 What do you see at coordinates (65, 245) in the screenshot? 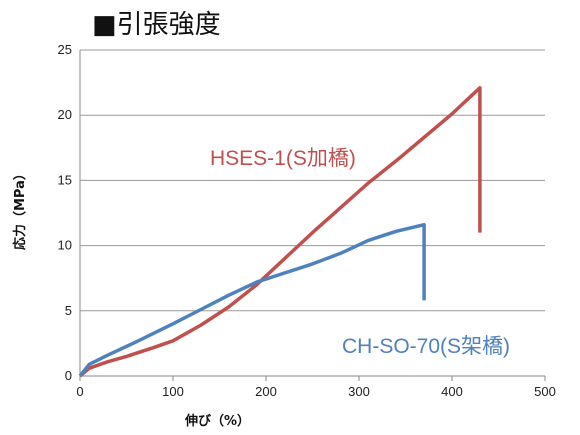
I see `y-tick-10: 10` at bounding box center [65, 245].